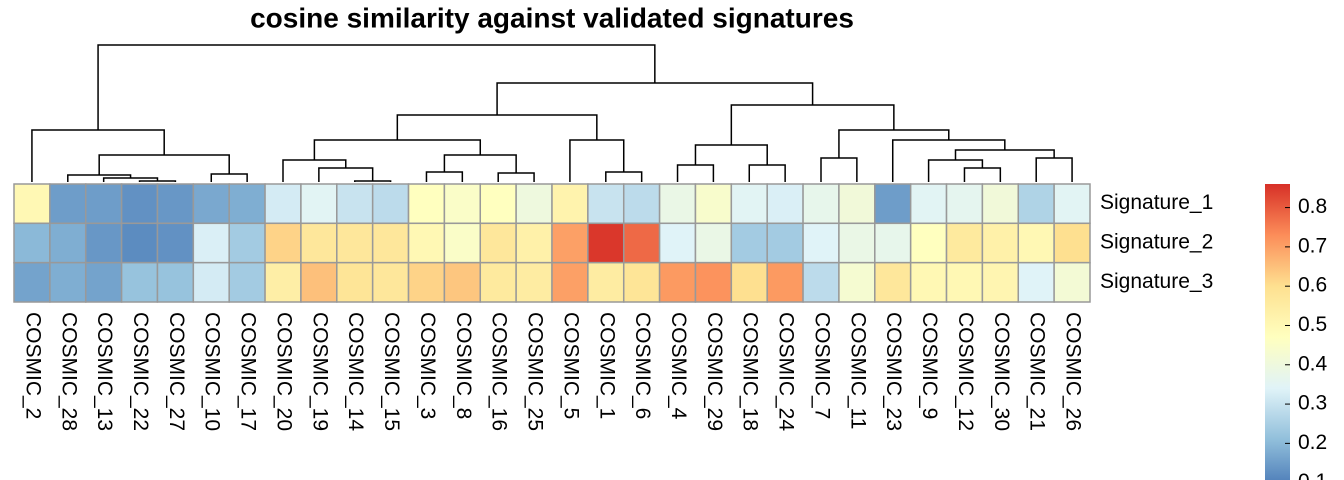 Image resolution: width=1344 pixels, height=480 pixels. Describe the element at coordinates (606, 365) in the screenshot. I see `column-label: COSMIC_1` at that location.